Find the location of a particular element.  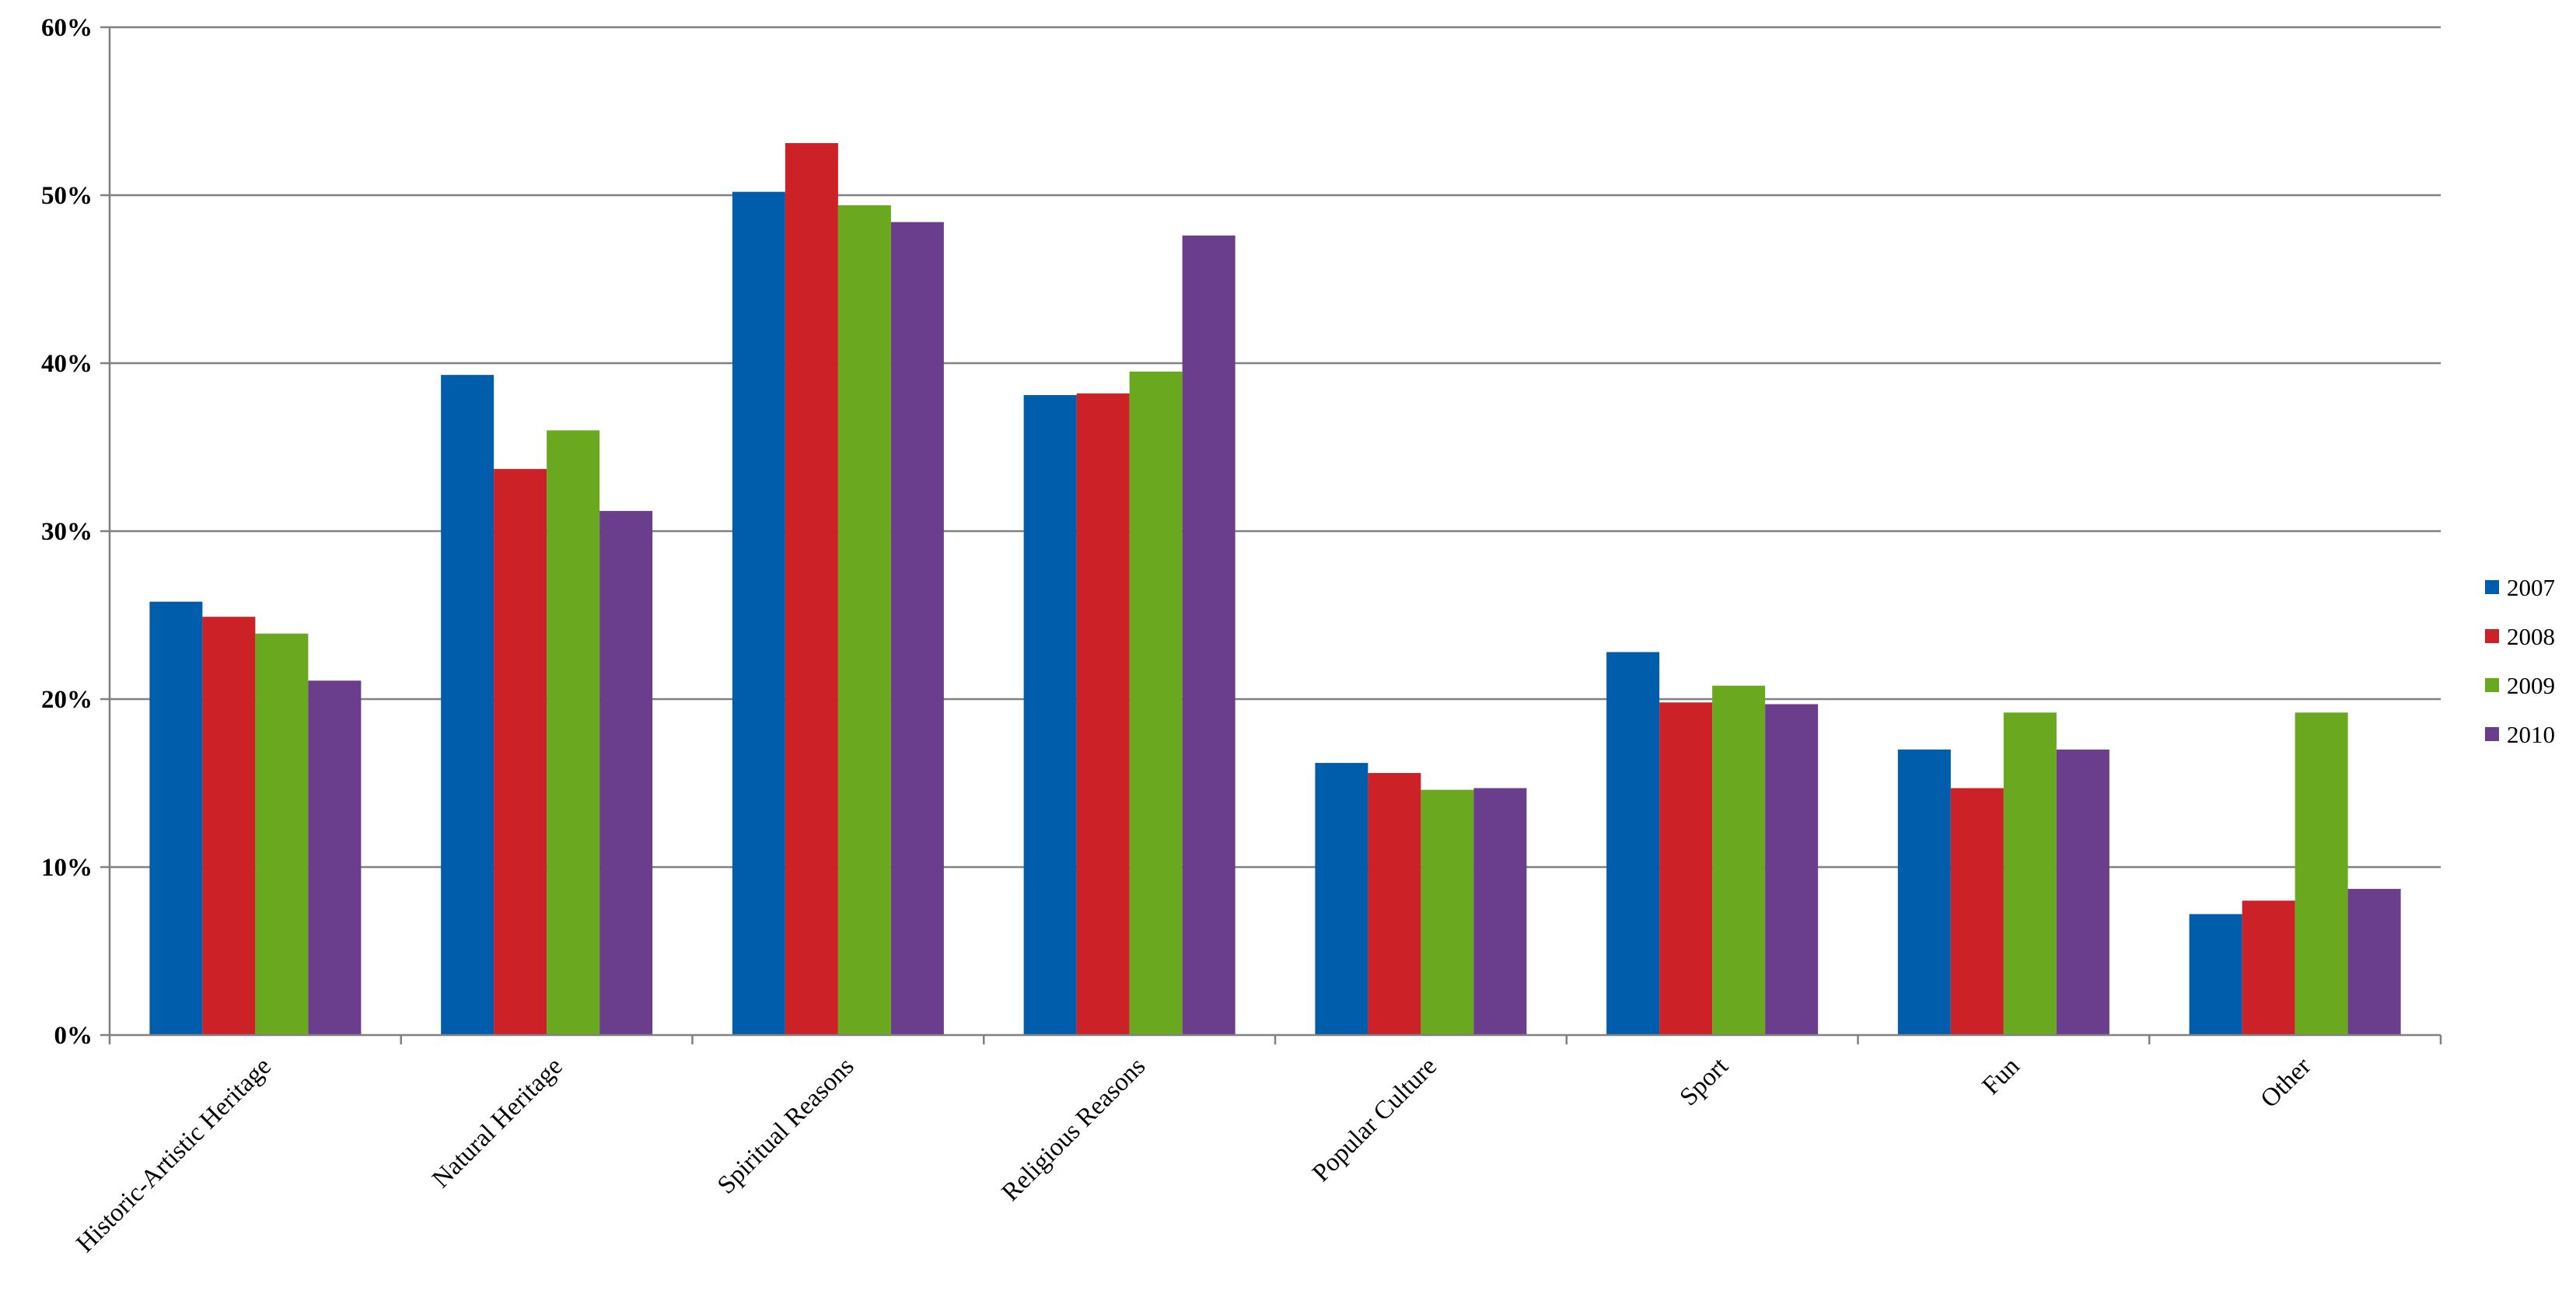

y-tick-label: 30% is located at coordinates (67, 532).